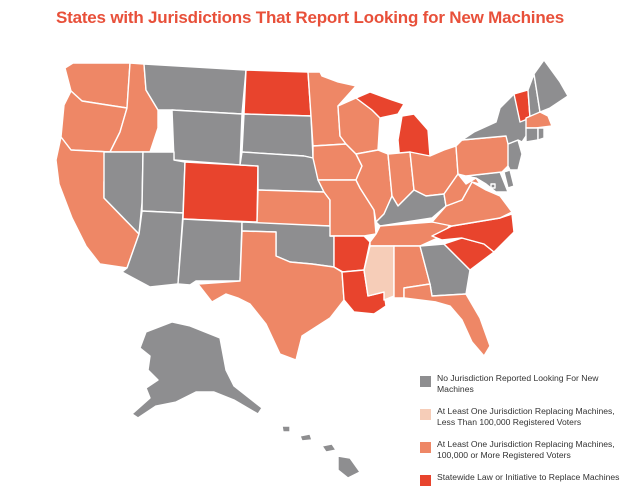 The image size is (620, 503). What do you see at coordinates (493, 186) in the screenshot?
I see `state-district-of-columbia` at bounding box center [493, 186].